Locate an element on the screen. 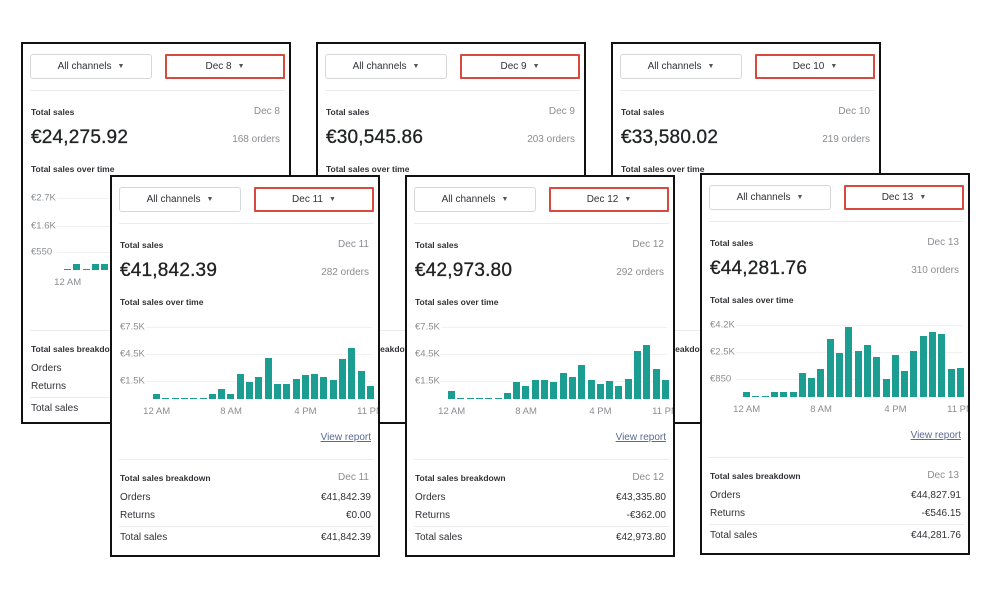 Image resolution: width=1000 pixels, height=601 pixels. date-dropdown: Dec 10 ▼ is located at coordinates (815, 66).